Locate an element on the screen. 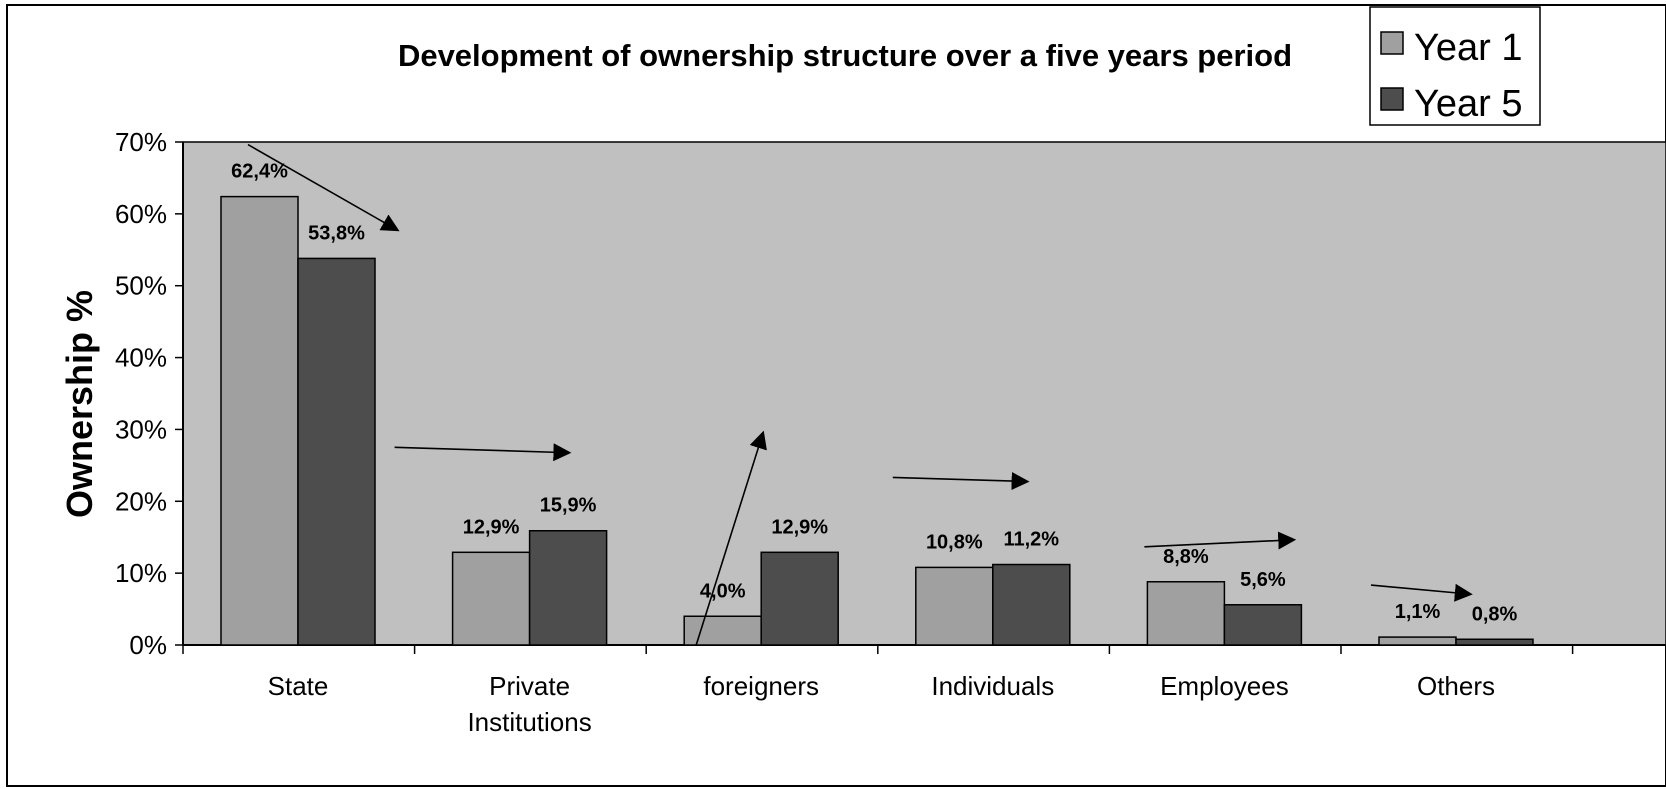 This screenshot has height=789, width=1666. data-label: 53,8% is located at coordinates (336, 233).